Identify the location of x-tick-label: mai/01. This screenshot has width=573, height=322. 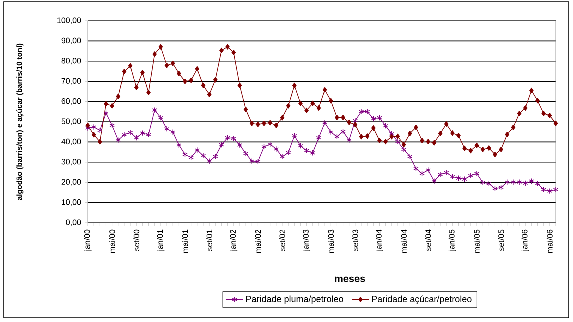
(185, 242).